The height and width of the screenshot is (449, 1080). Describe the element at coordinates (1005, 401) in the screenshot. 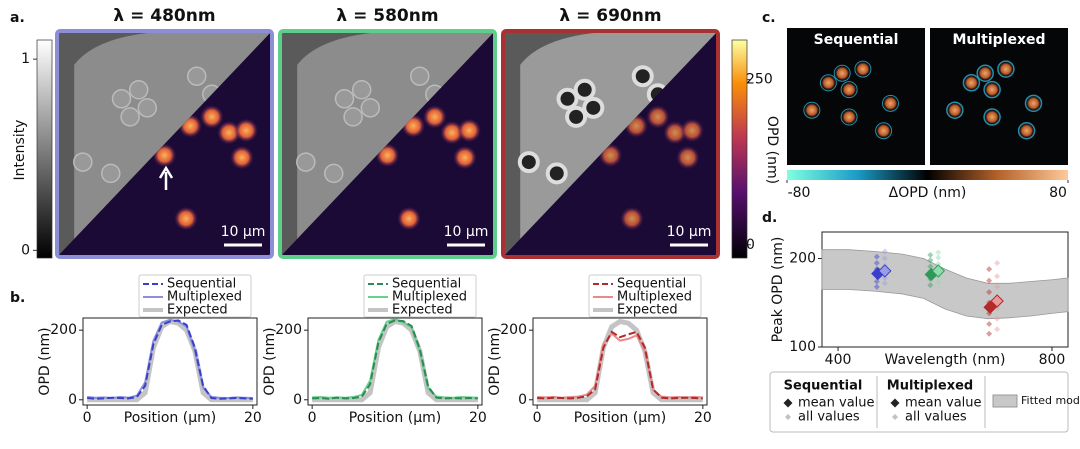

I see `legend-swatch` at that location.